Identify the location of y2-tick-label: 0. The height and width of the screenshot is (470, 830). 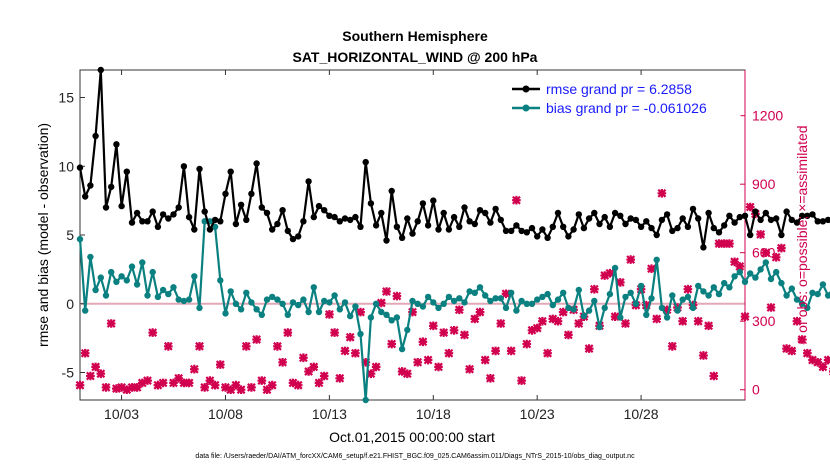
(756, 390).